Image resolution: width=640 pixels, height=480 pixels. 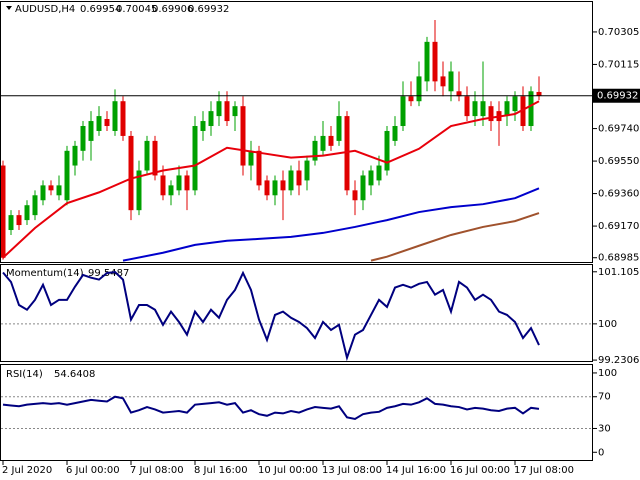 What do you see at coordinates (136, 9) in the screenshot?
I see `header-high: 0.70045` at bounding box center [136, 9].